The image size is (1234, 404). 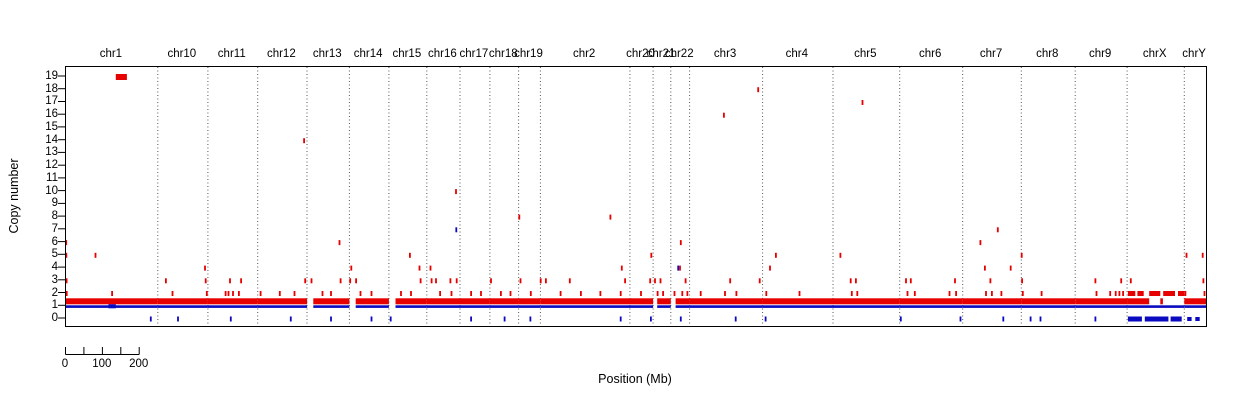 What do you see at coordinates (182, 54) in the screenshot?
I see `chromosome-label-chr10: chr10` at bounding box center [182, 54].